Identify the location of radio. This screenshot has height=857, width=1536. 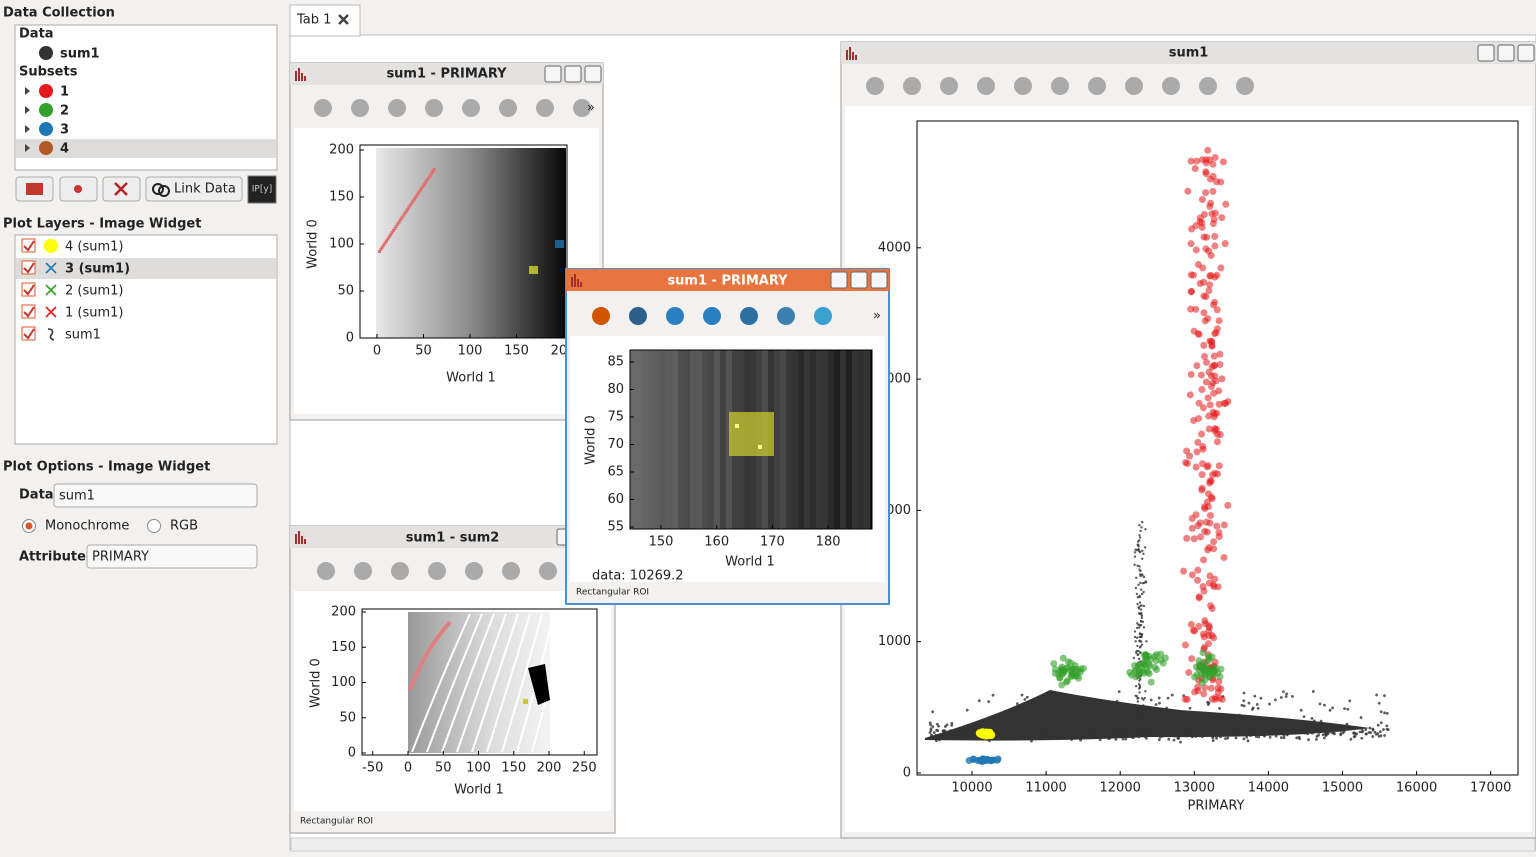
(154, 526).